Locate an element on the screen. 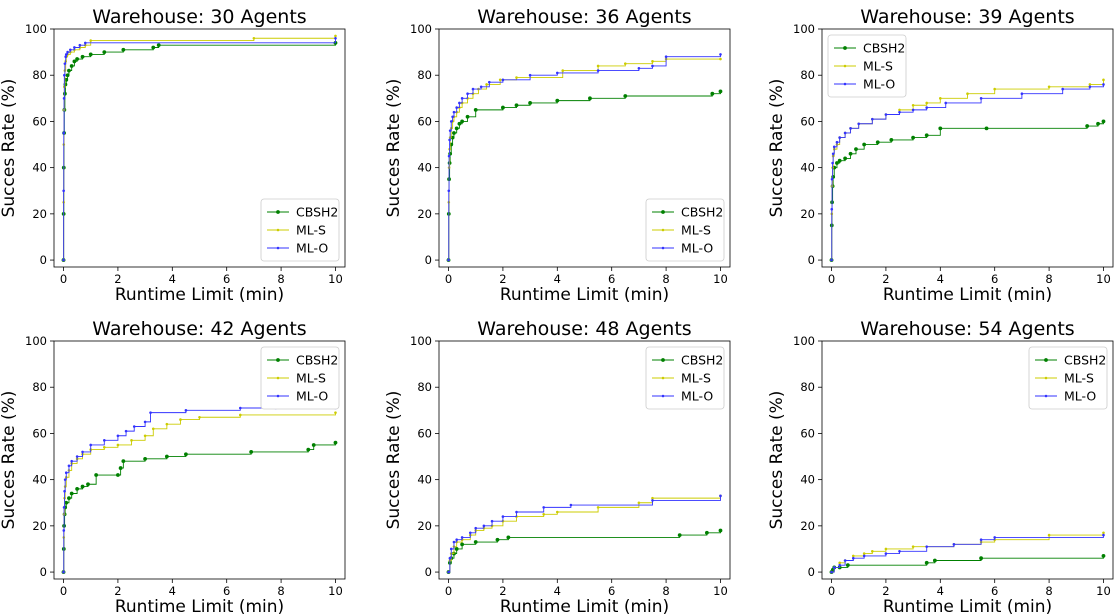 This screenshot has height=616, width=1114. y-tick-label: 60 is located at coordinates (807, 433).